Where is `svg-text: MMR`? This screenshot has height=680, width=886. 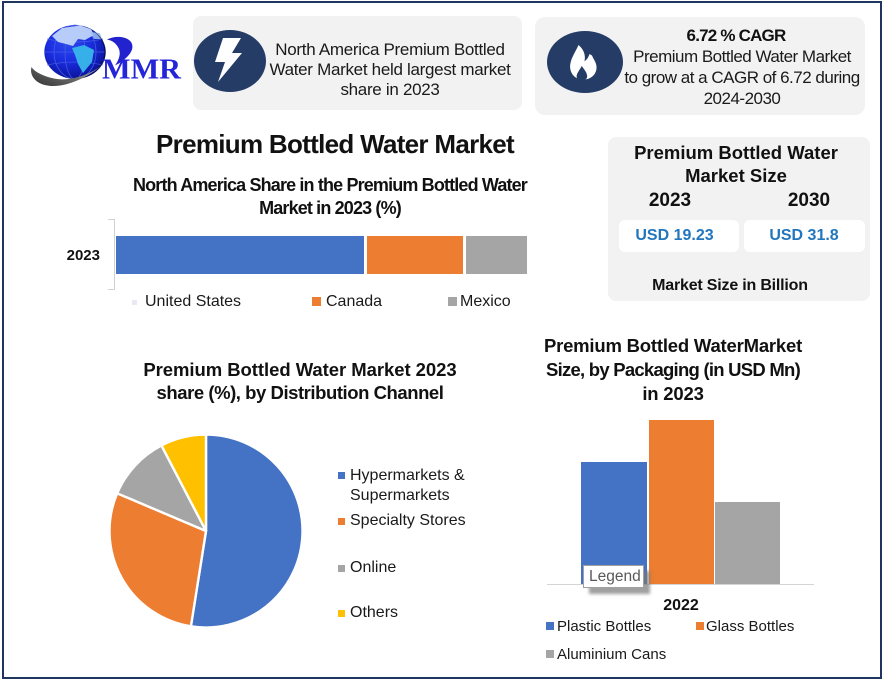 svg-text: MMR is located at coordinates (142, 70).